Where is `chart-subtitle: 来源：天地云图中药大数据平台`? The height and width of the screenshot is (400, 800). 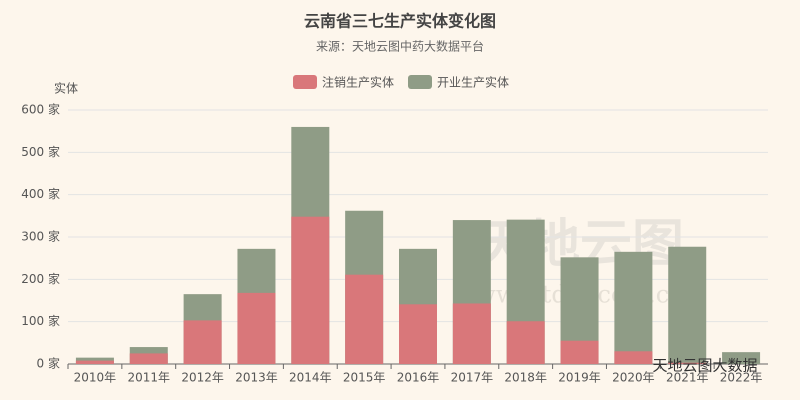 chart-subtitle: 来源：天地云图中药大数据平台 is located at coordinates (400, 46).